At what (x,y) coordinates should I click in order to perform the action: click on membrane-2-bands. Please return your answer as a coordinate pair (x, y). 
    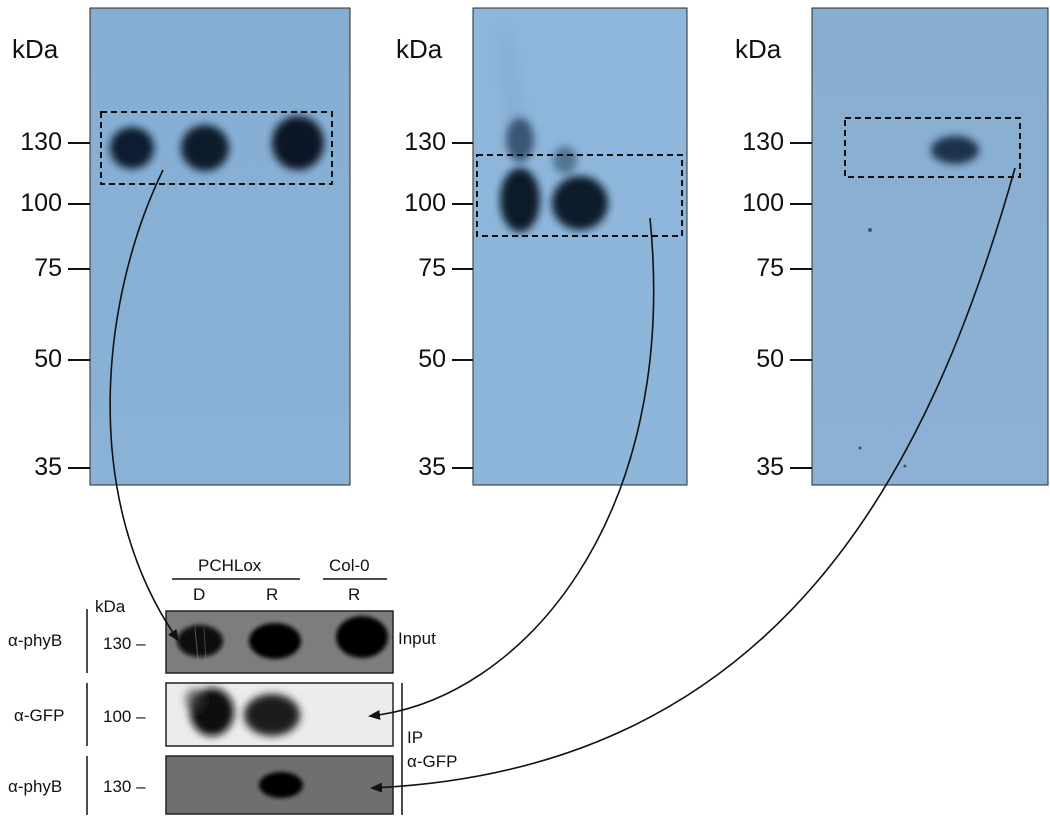
    Looking at the image, I should click on (554, 175).